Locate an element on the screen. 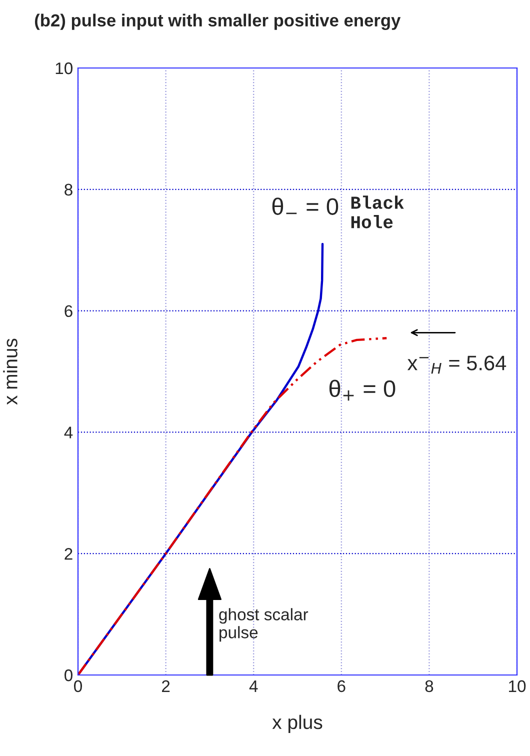 This screenshot has width=530, height=756. annotation: ghost scalar pulse is located at coordinates (263, 625).